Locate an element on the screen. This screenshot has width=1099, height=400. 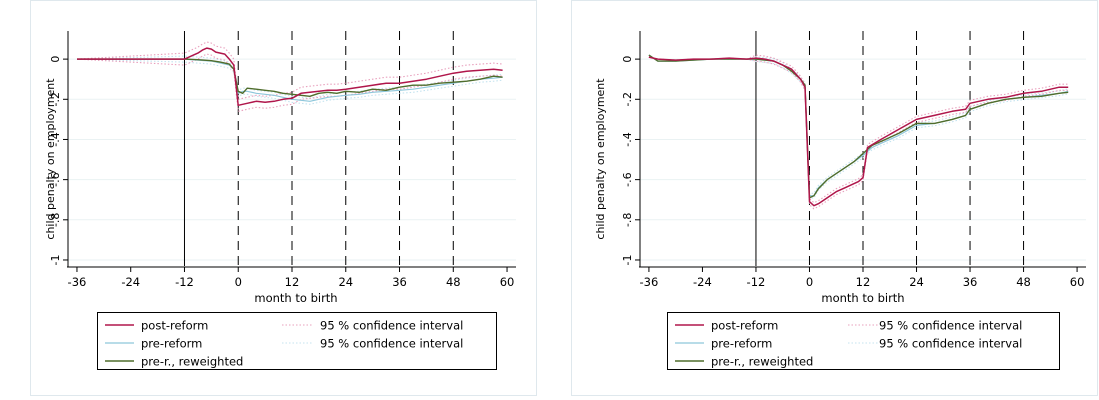
series-line-pre-reweighted is located at coordinates (290, 78).